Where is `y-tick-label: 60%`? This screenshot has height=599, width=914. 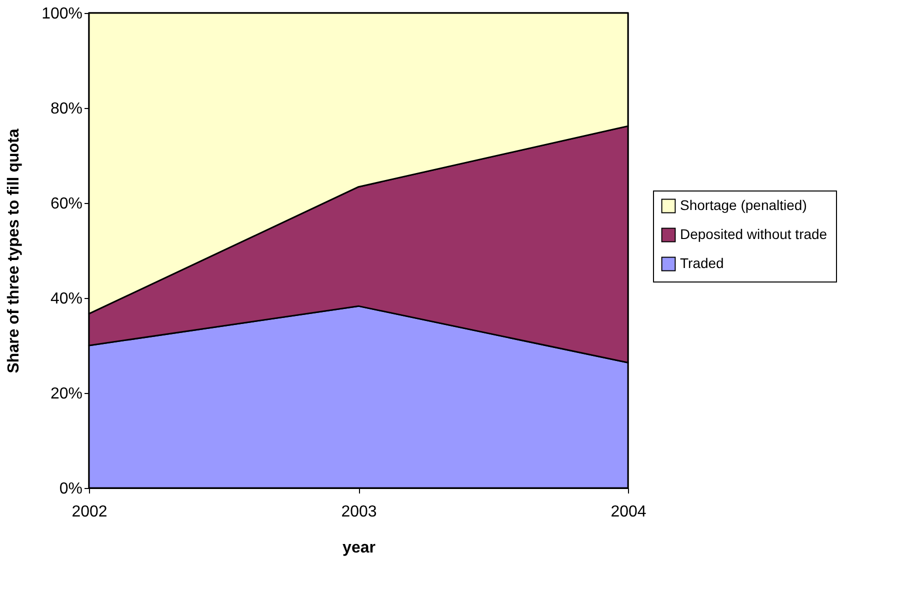
y-tick-label: 60% is located at coordinates (66, 204).